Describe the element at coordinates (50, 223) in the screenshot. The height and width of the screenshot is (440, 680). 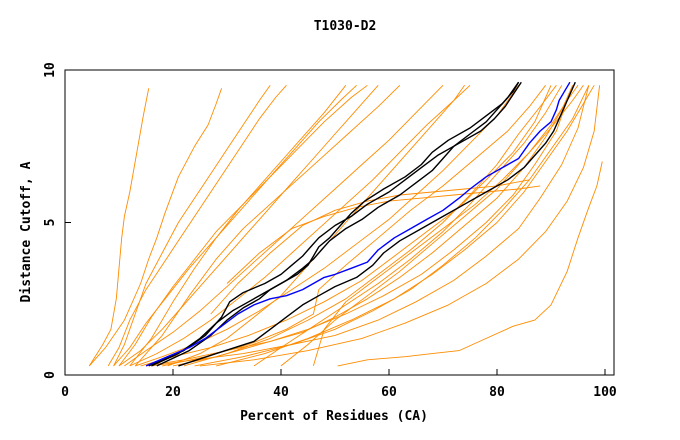
I see `y-tick-label: 5` at that location.